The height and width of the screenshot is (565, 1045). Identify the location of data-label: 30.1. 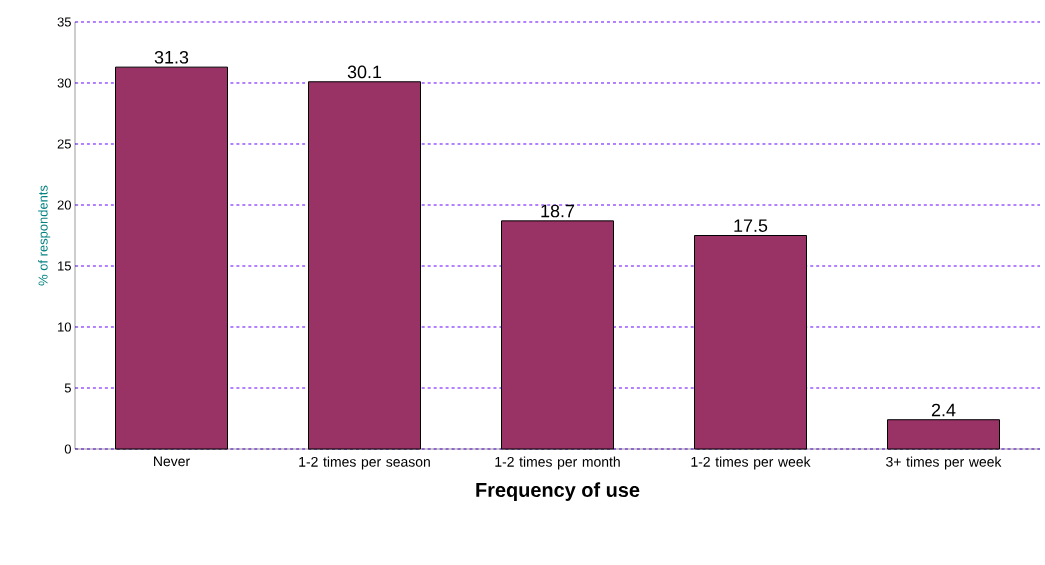
(364, 72).